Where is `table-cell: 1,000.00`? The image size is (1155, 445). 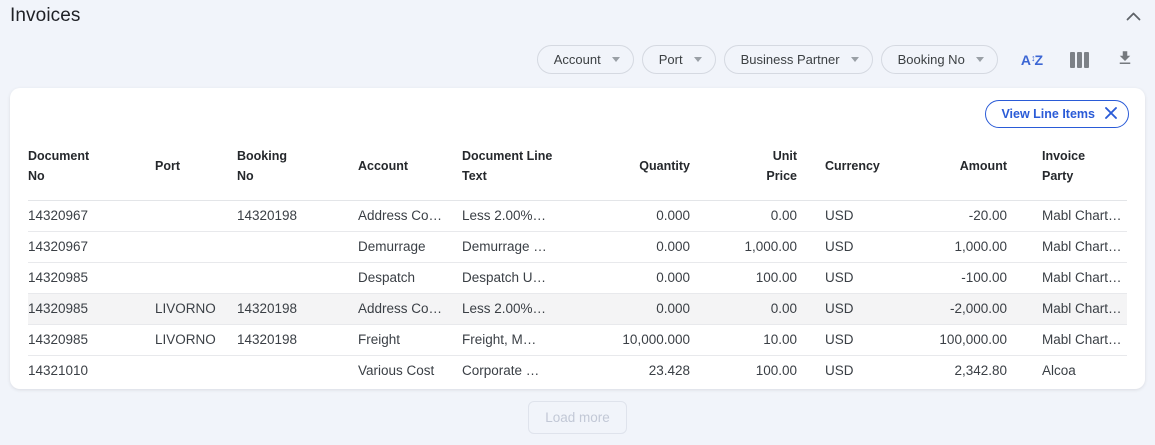 table-cell: 1,000.00 is located at coordinates (967, 247).